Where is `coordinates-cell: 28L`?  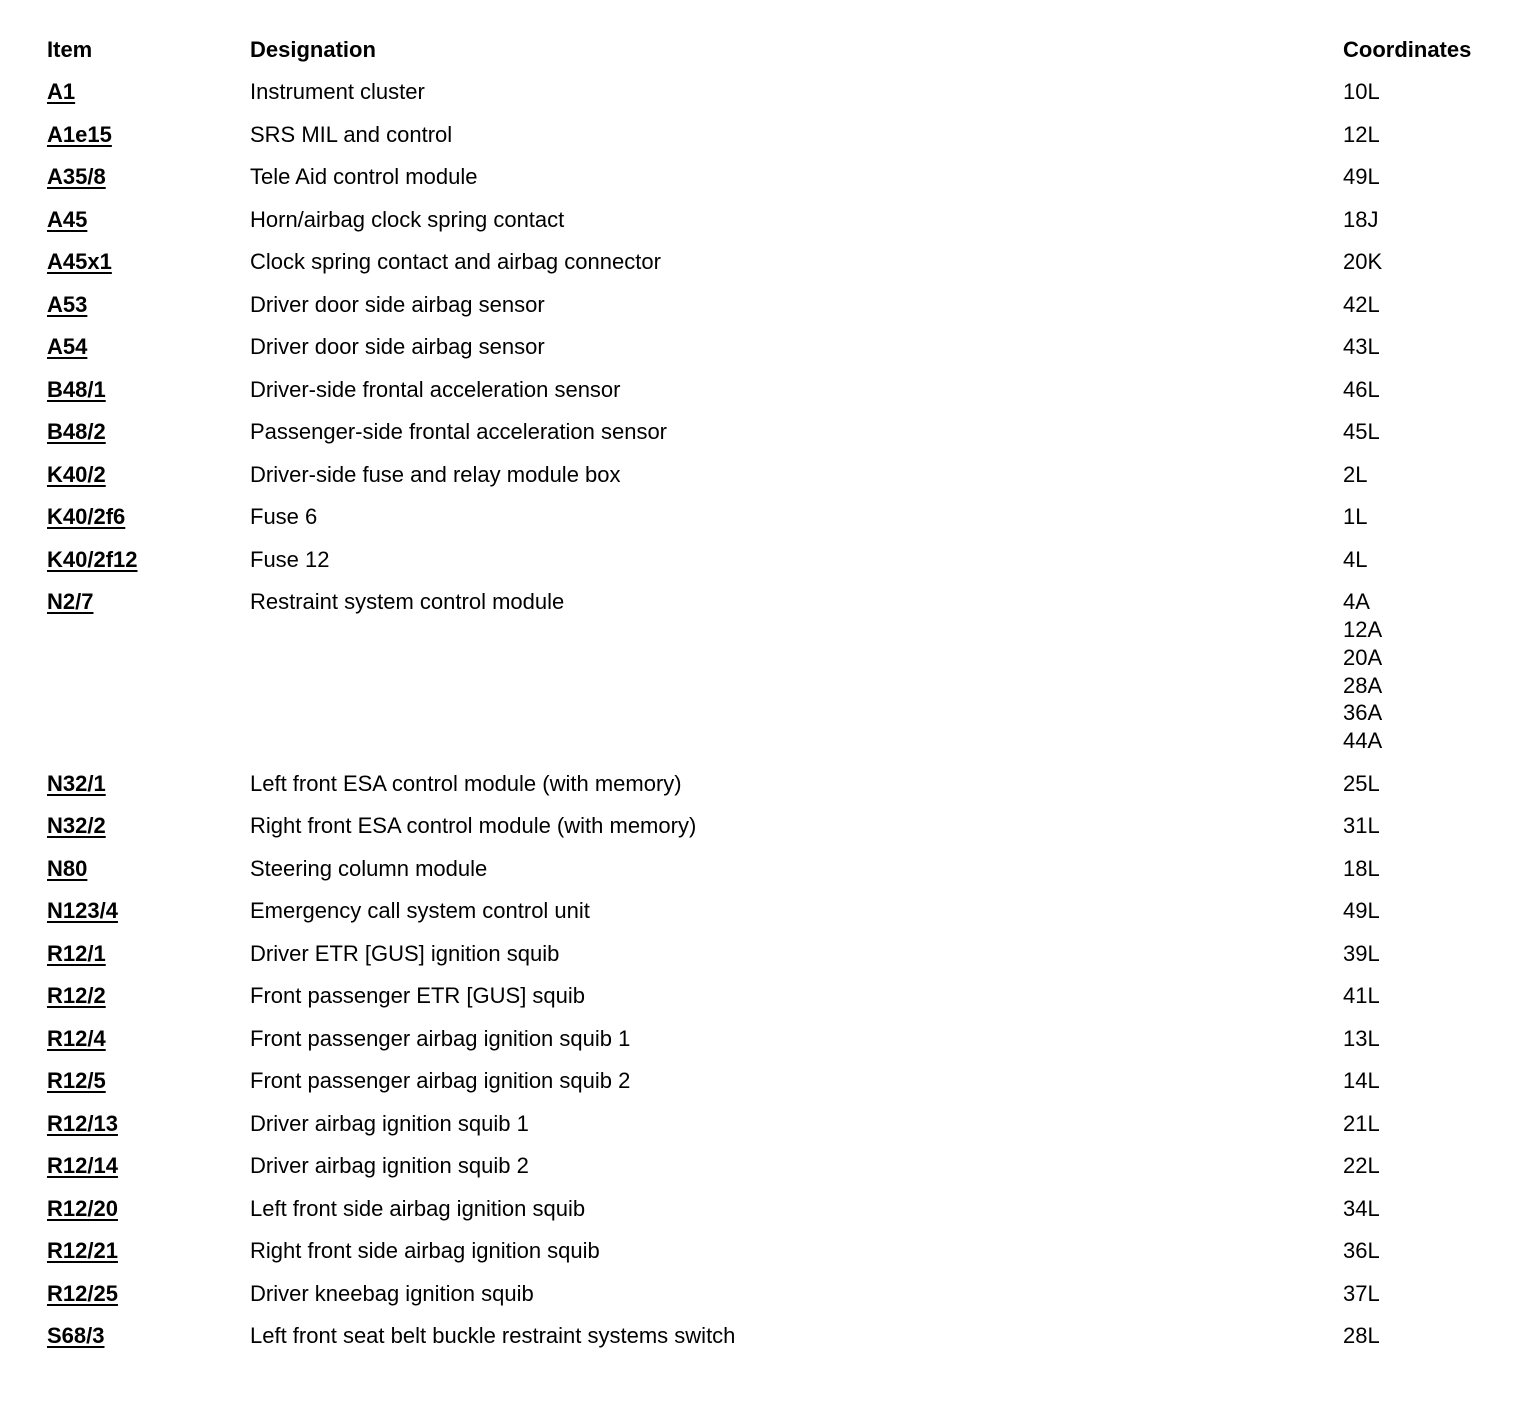
coordinates-cell: 28L is located at coordinates (1425, 1336).